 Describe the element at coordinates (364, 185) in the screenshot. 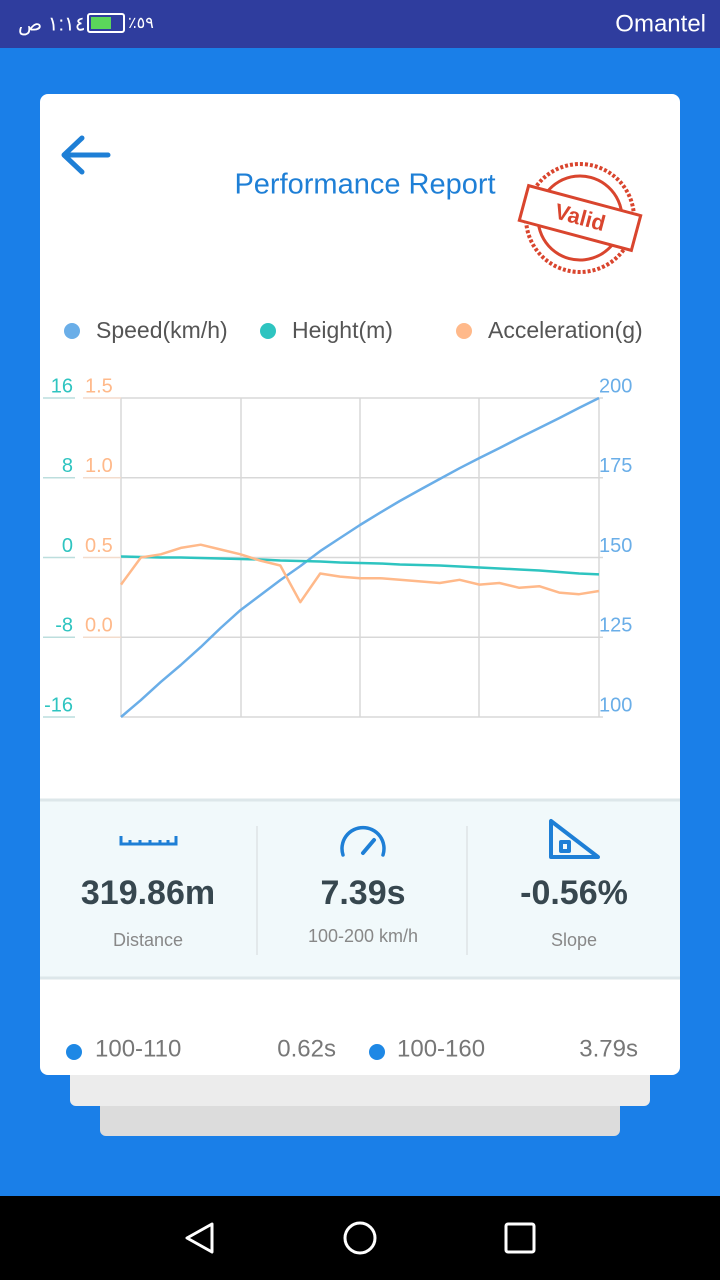

I see `page-title: Performance Report` at that location.